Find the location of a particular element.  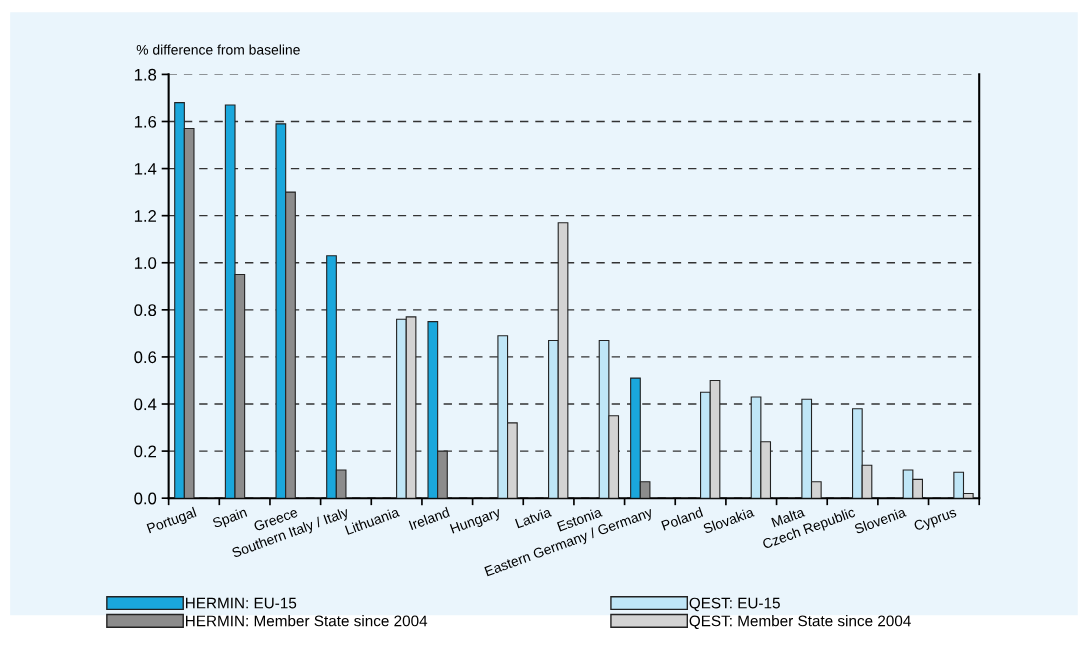

legend-label: HERMIN: EU-15 is located at coordinates (241, 603).